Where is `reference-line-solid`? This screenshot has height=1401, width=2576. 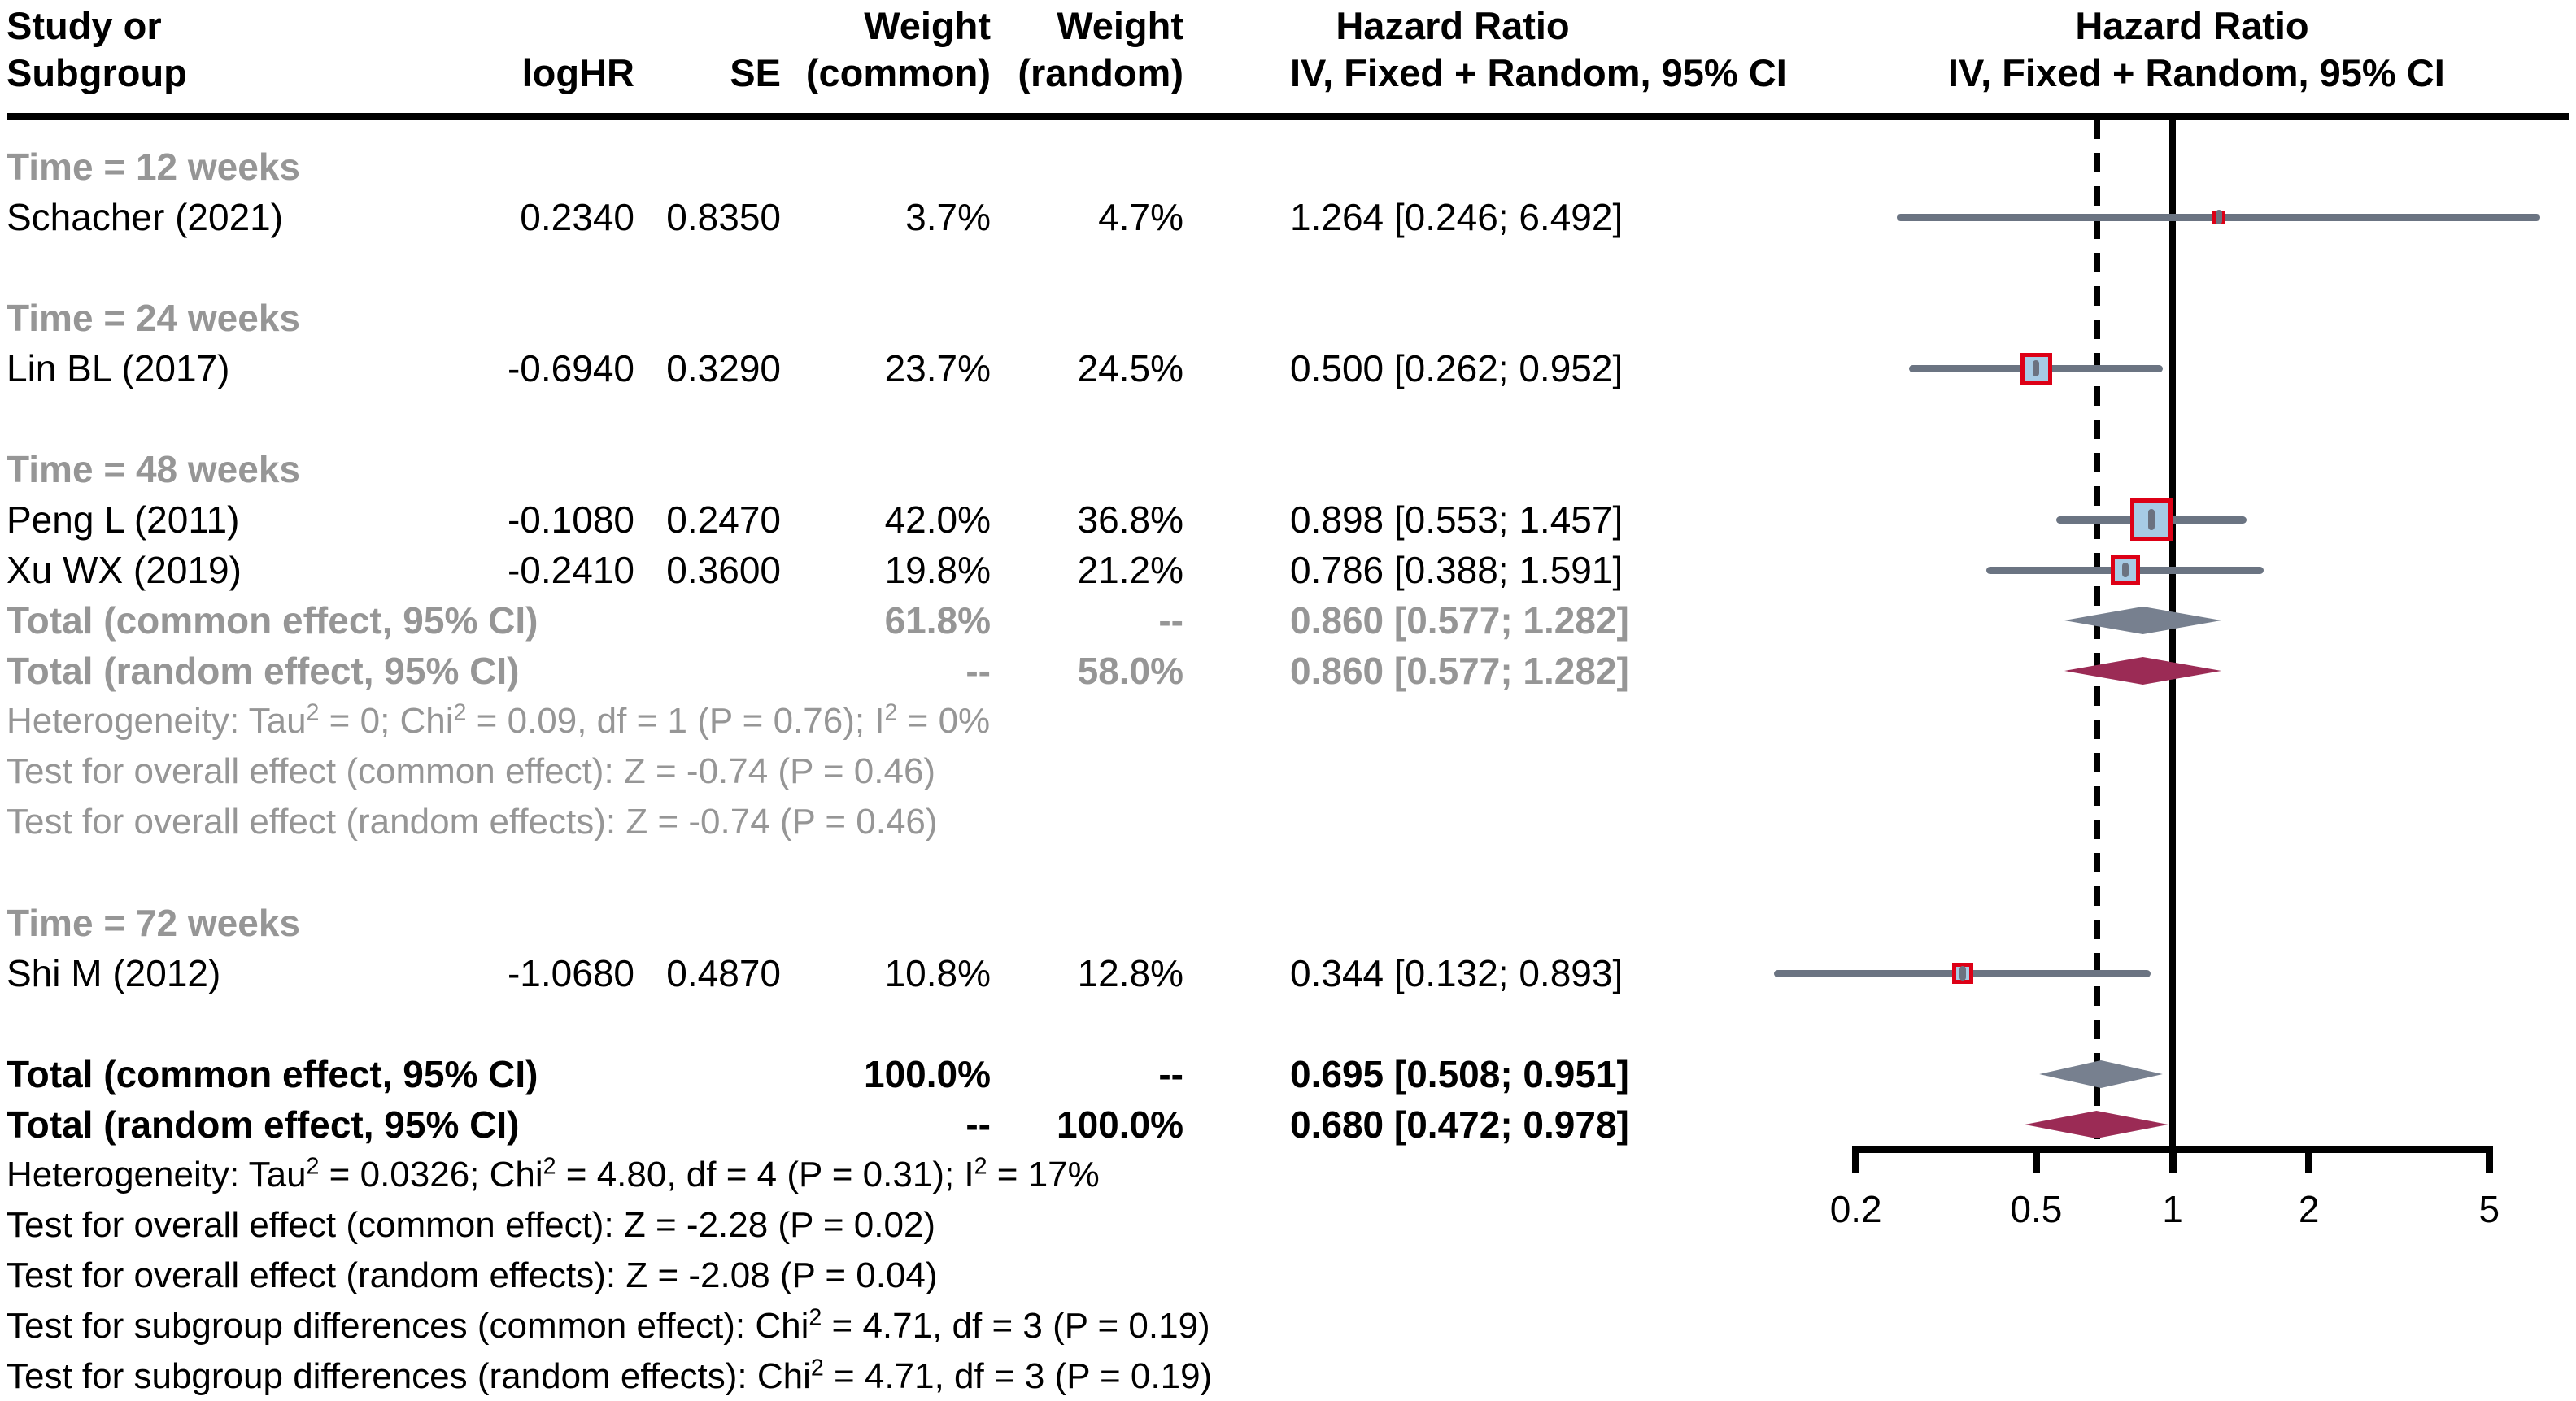 reference-line-solid is located at coordinates (2172, 634).